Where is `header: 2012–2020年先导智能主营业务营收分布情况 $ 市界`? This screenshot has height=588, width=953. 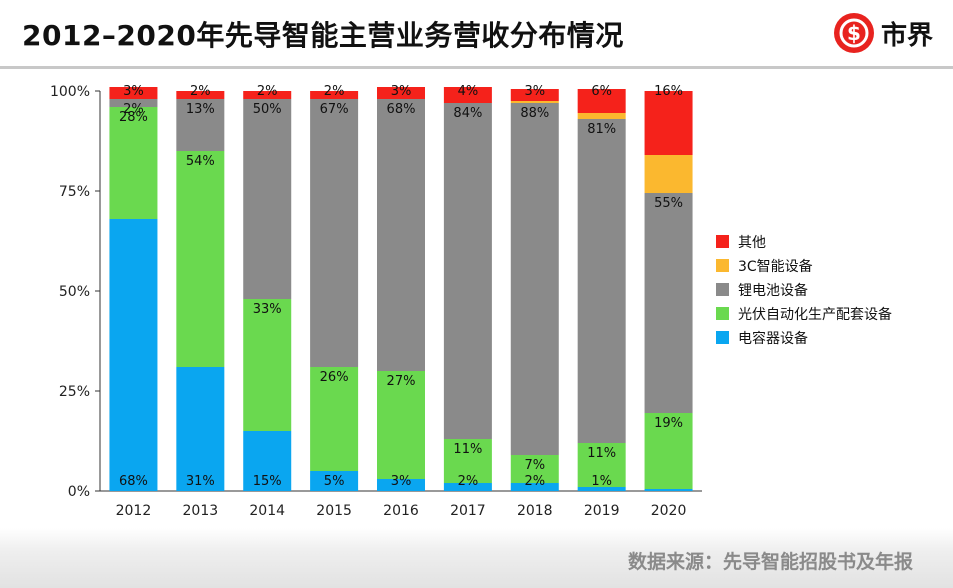 header: 2012–2020年先导智能主营业务营收分布情况 $ 市界 is located at coordinates (476, 33).